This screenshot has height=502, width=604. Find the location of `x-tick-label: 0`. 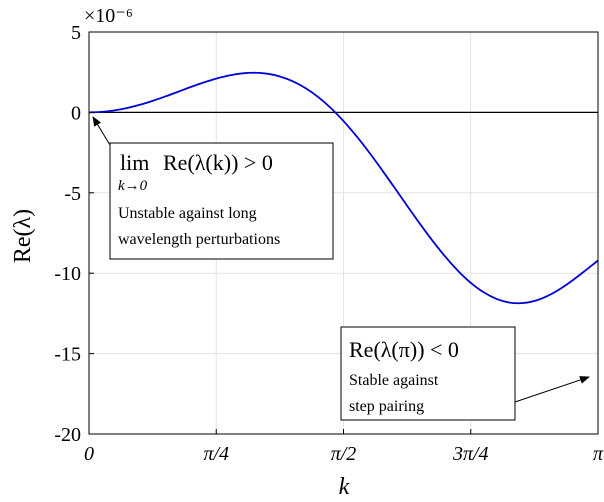

x-tick-label: 0 is located at coordinates (89, 454).